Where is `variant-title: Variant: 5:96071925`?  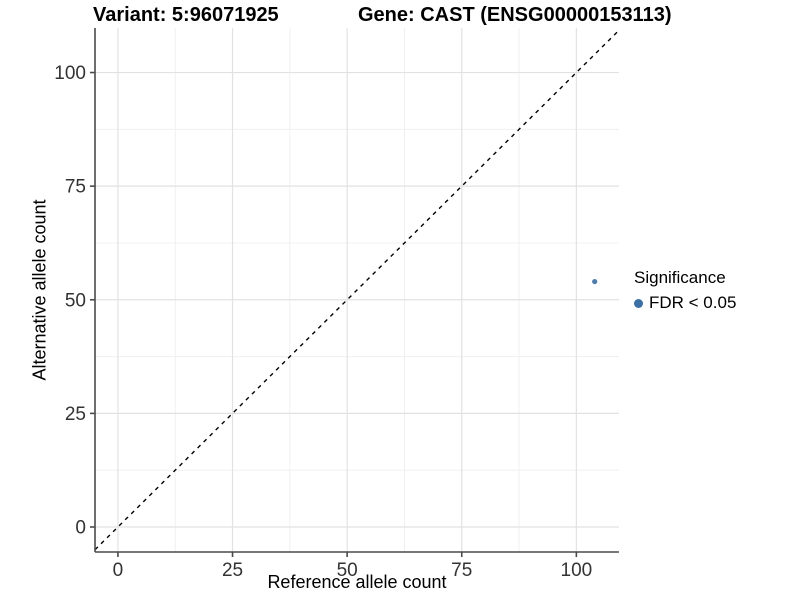 variant-title: Variant: 5:96071925 is located at coordinates (186, 15).